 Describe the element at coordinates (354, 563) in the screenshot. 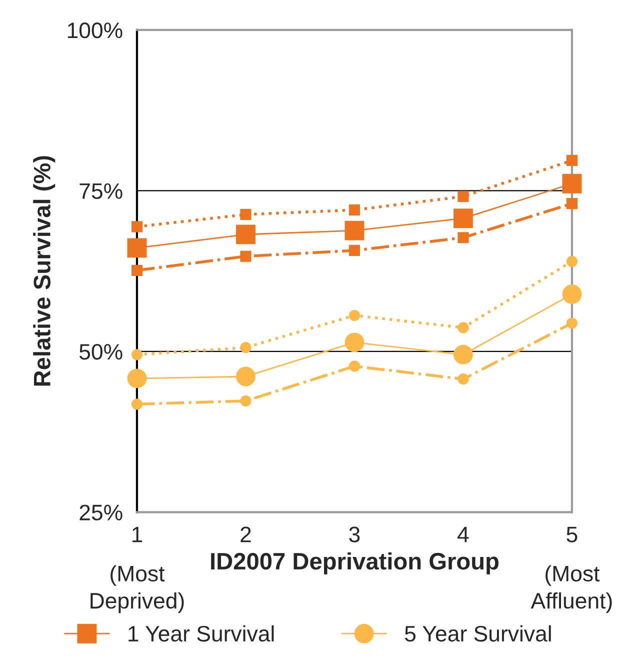

I see `x-axis-title: ID2007 Deprivation Group` at that location.